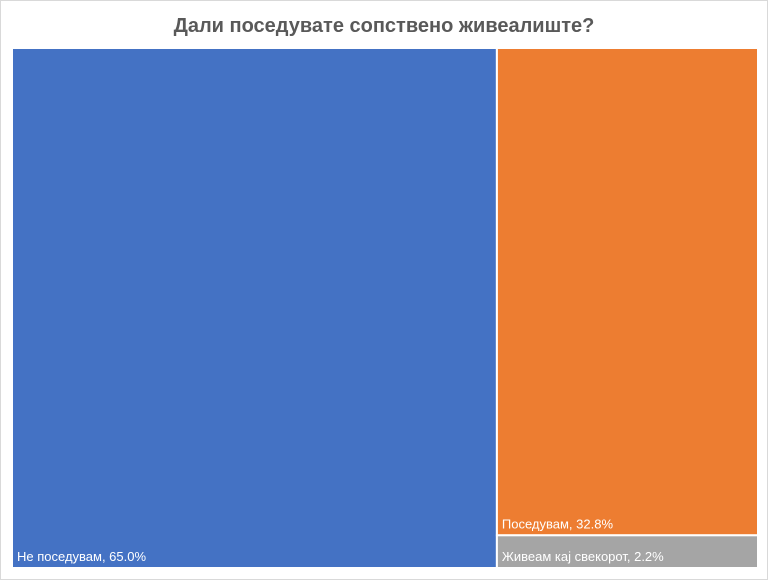  I want to click on treemap-label-1: Поседувам, 32.8%, so click(558, 523).